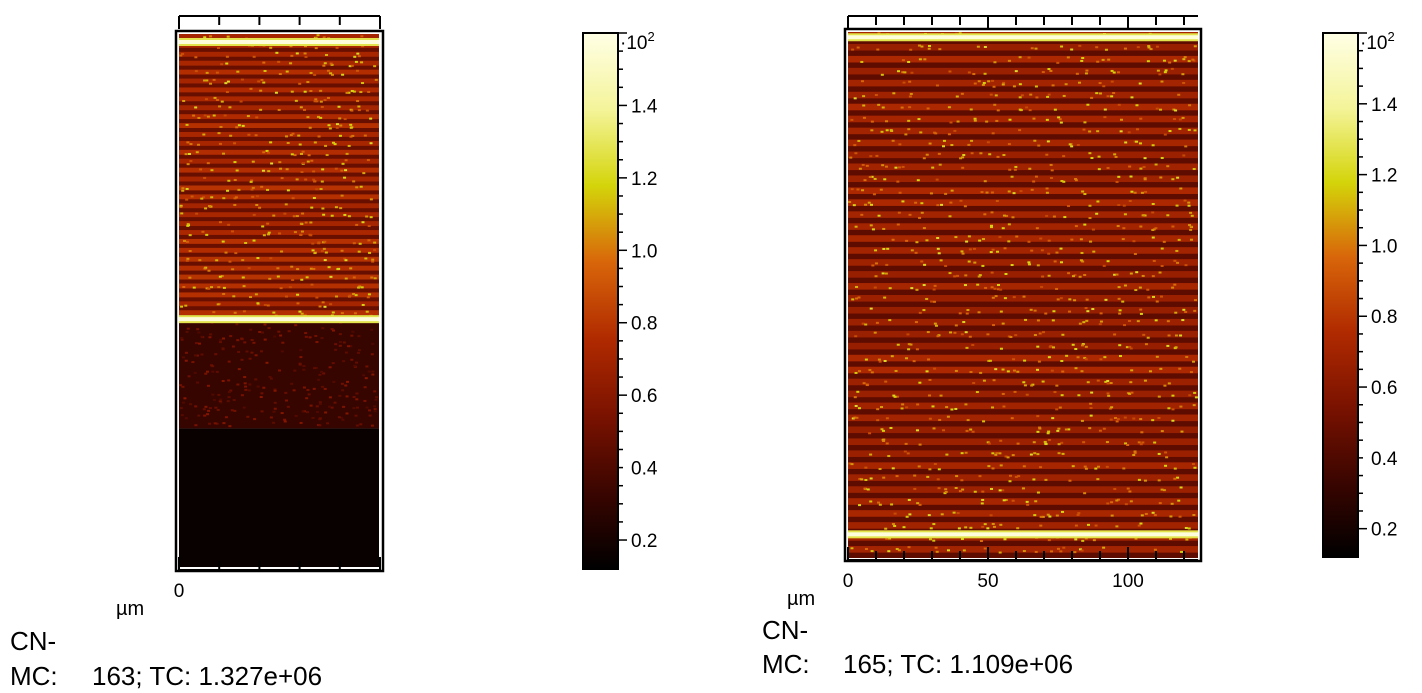 The image size is (1422, 693). I want to click on caption-title-left: CN-, so click(33, 641).